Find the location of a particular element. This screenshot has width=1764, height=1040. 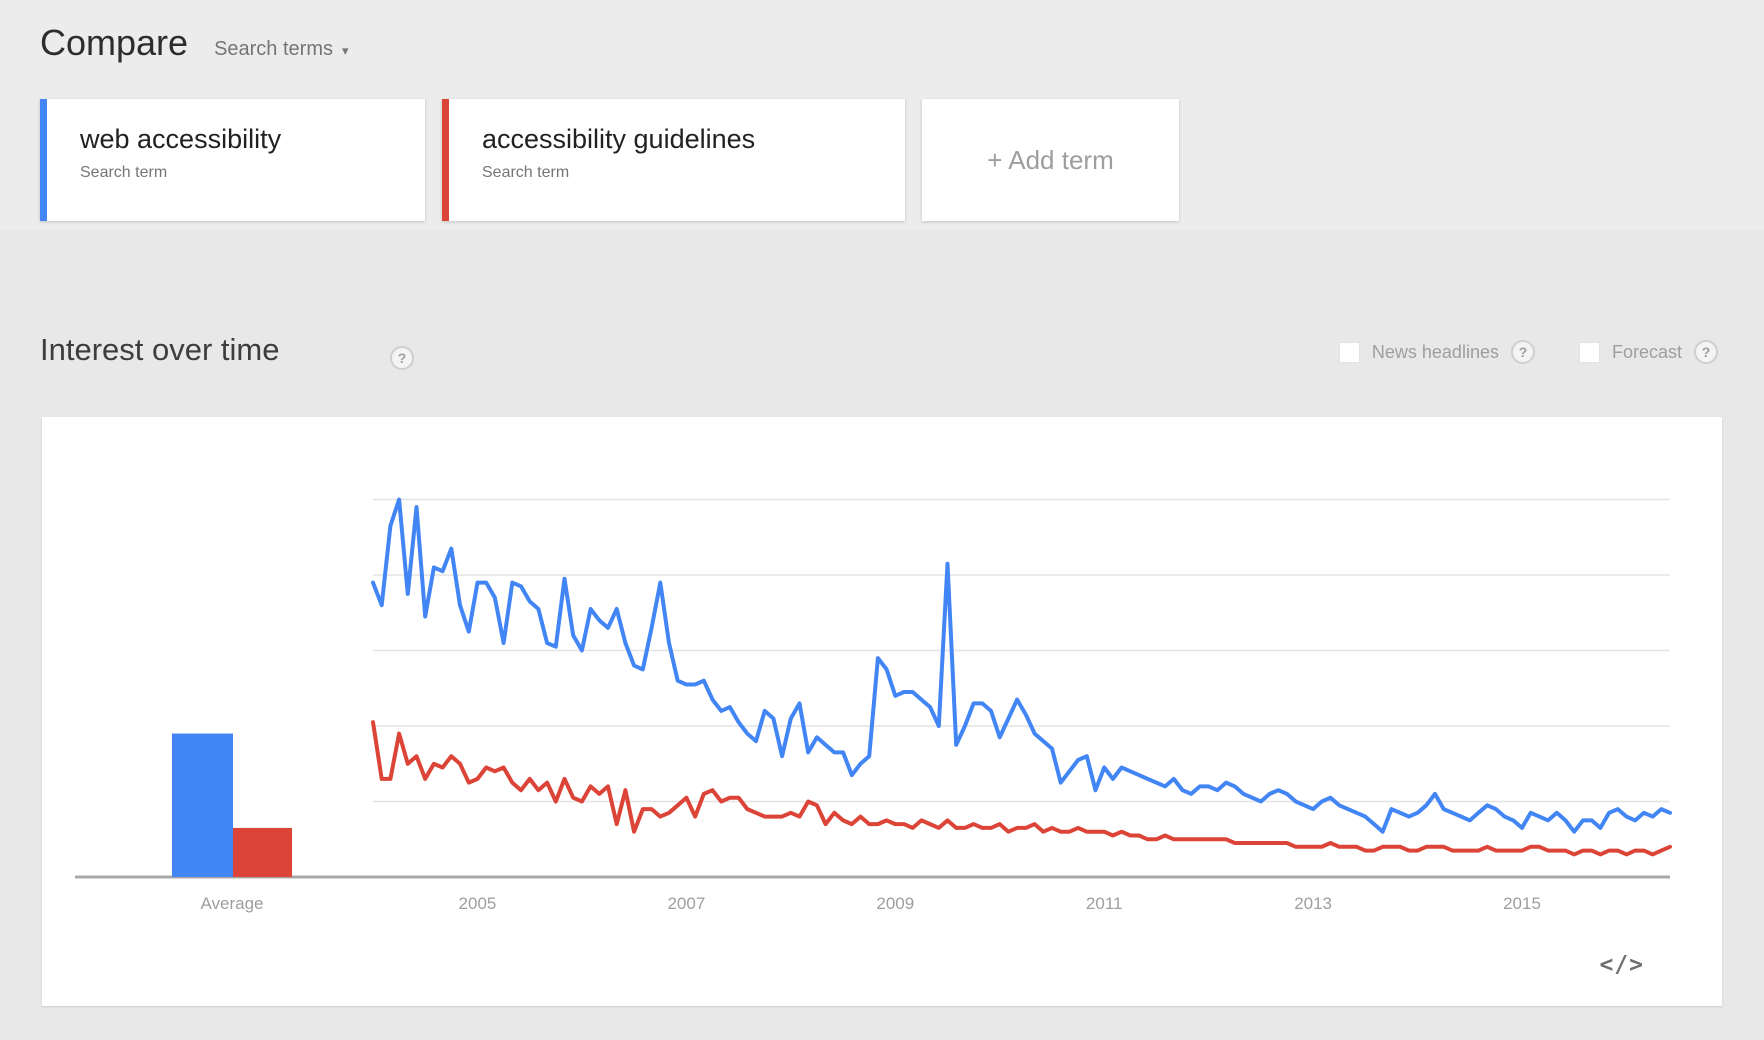

svg-text: Average is located at coordinates (231, 903).